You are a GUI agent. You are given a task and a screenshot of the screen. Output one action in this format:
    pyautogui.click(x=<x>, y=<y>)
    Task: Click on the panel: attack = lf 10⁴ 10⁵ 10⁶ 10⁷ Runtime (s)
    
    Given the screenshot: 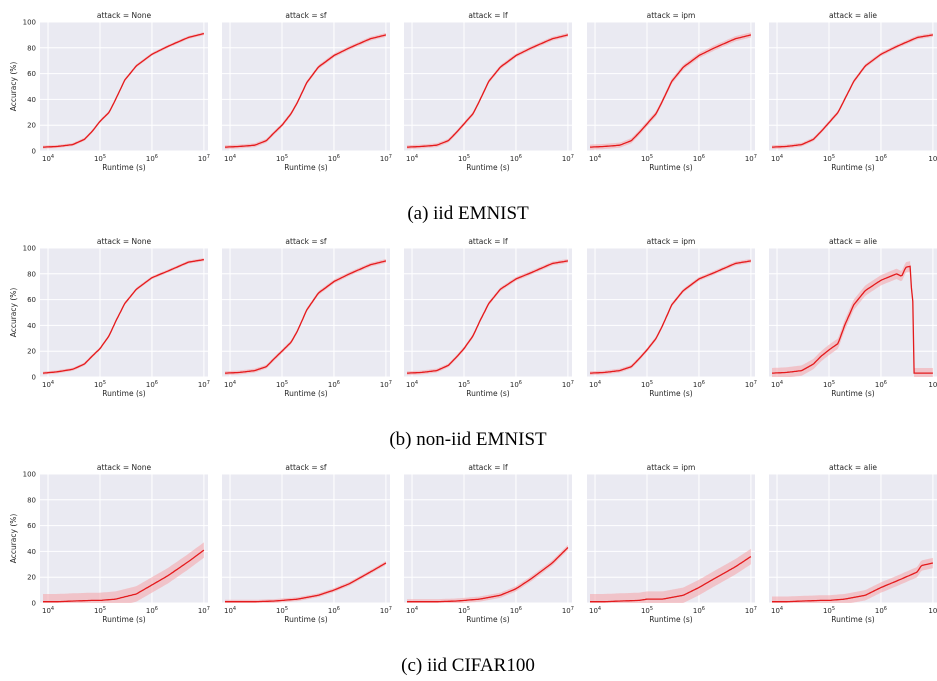 What is the action you would take?
    pyautogui.click(x=489, y=543)
    